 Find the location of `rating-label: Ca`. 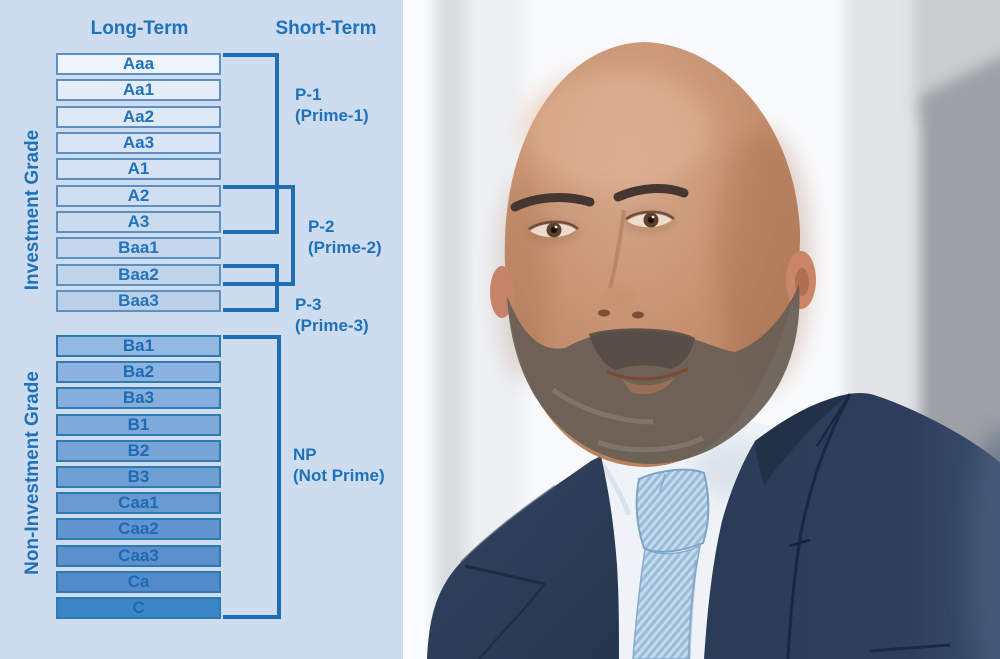

rating-label: Ca is located at coordinates (138, 581).